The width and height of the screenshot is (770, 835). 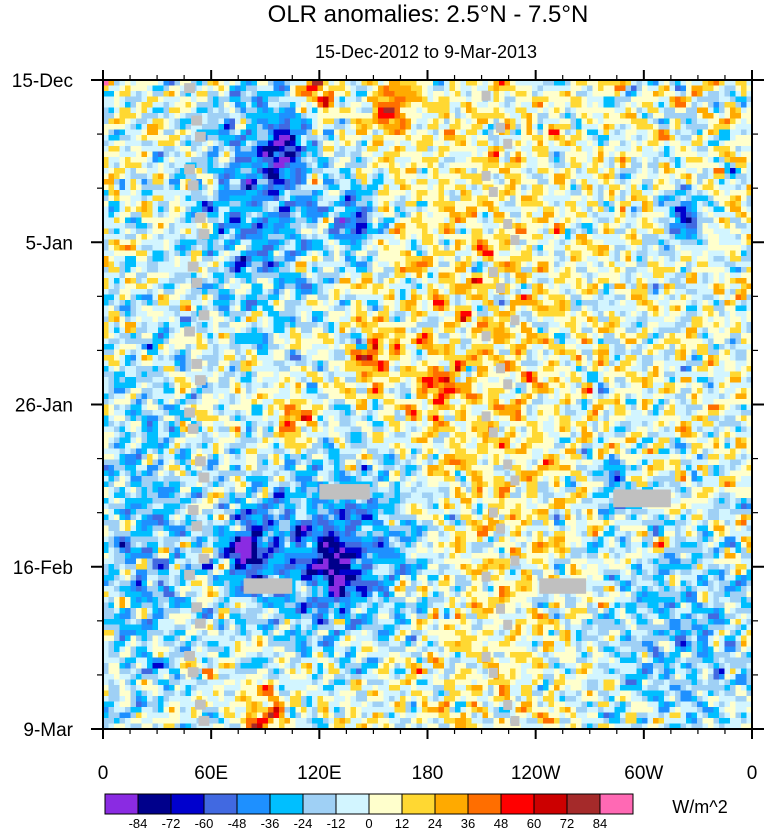 I want to click on x-tick-label: 120W, so click(x=536, y=773).